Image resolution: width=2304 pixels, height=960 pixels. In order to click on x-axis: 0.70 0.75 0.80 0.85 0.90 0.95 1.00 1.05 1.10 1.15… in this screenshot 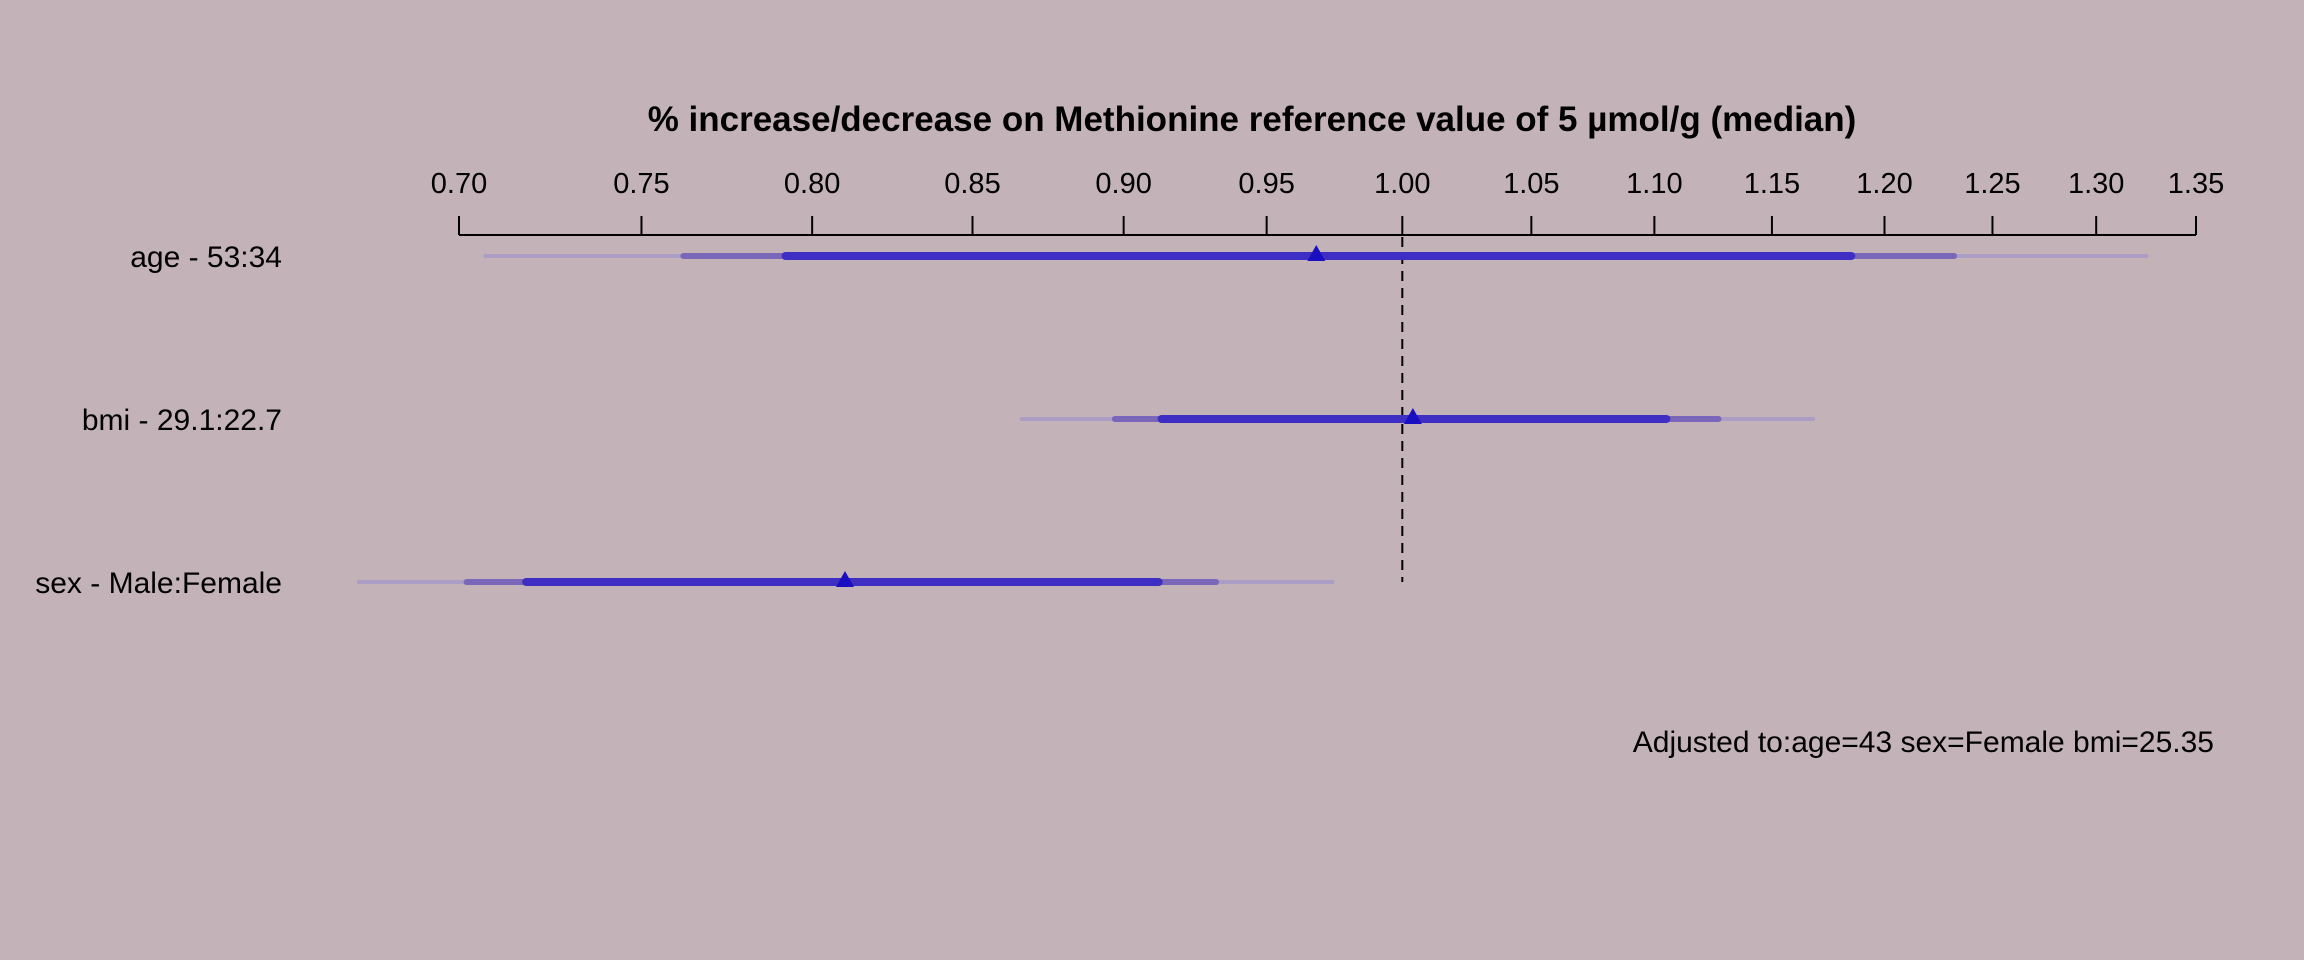, I will do `click(1327, 202)`.